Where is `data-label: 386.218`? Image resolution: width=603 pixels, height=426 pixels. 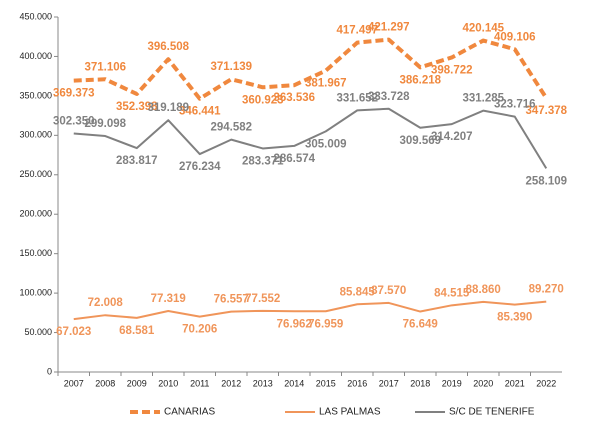
data-label: 386.218 is located at coordinates (420, 80).